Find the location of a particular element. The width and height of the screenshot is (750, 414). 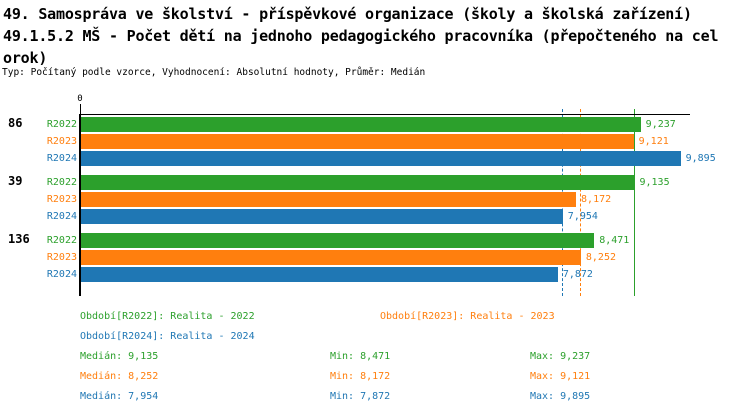

stat-min-r2022: Min: 8,471 is located at coordinates (360, 356).